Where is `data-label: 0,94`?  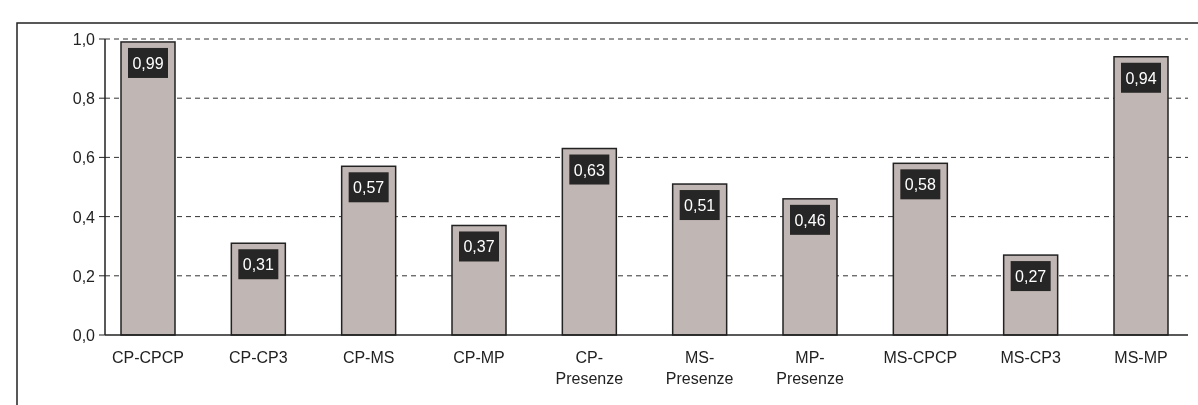
data-label: 0,94 is located at coordinates (1141, 78).